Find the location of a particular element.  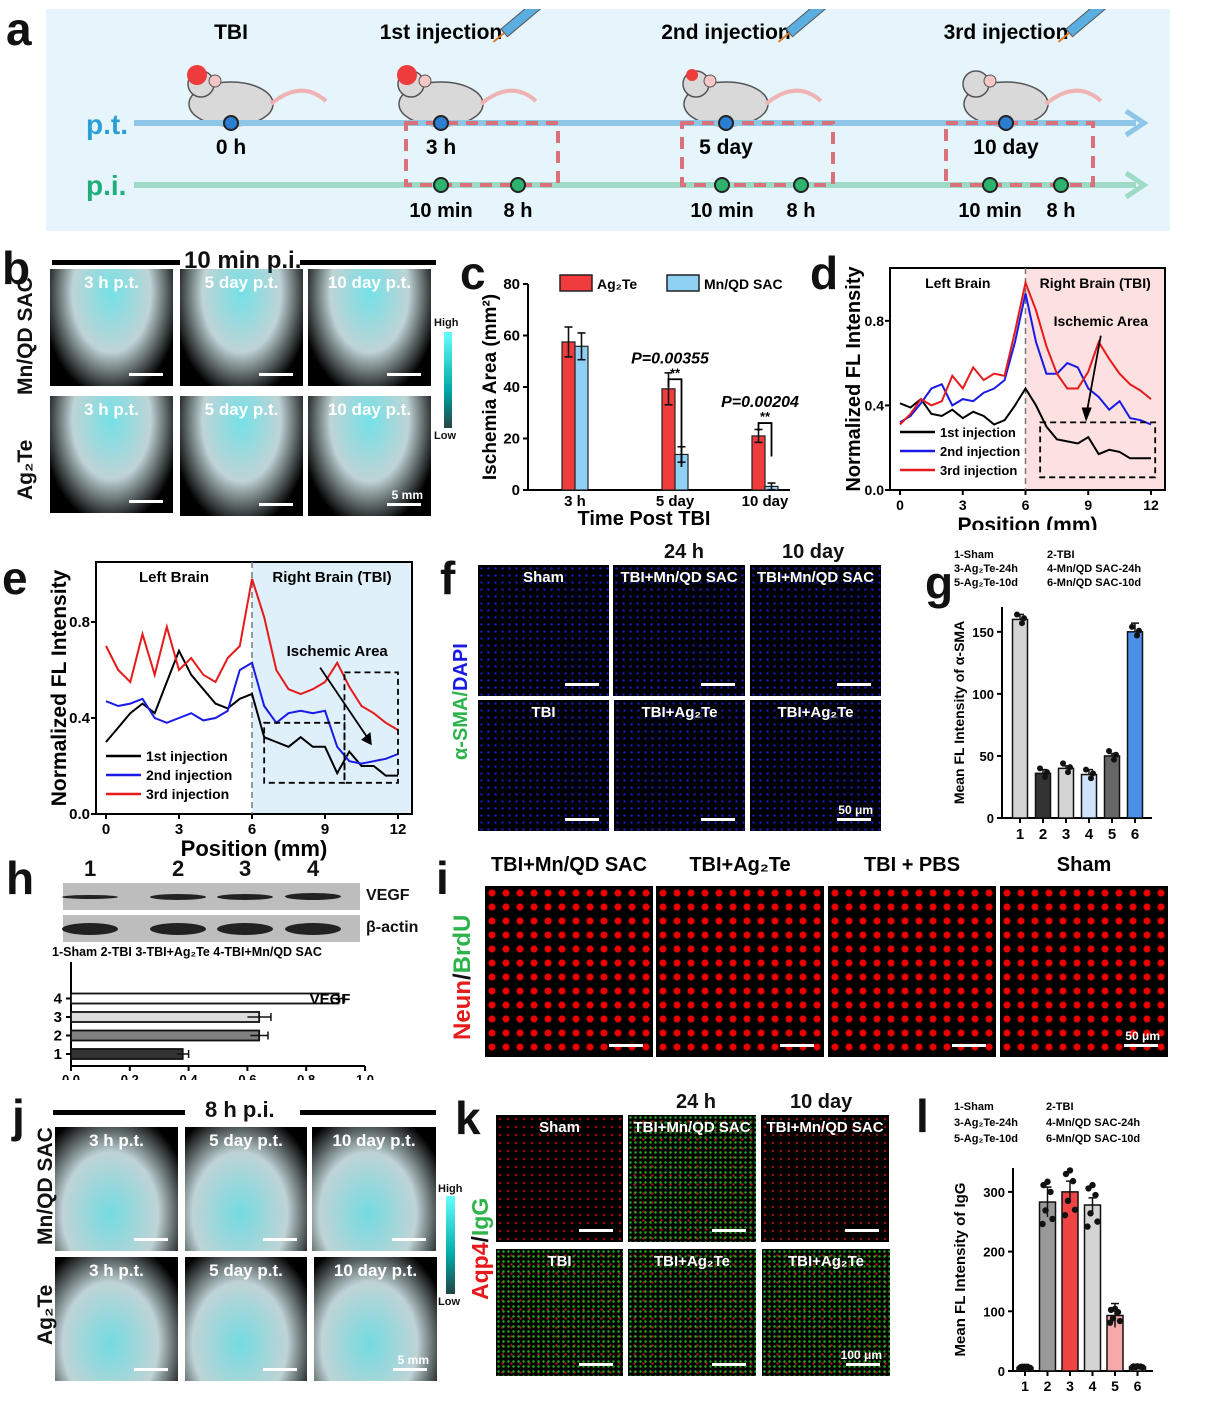

micrograph-tile: 10 day p.t. is located at coordinates (374, 1189).